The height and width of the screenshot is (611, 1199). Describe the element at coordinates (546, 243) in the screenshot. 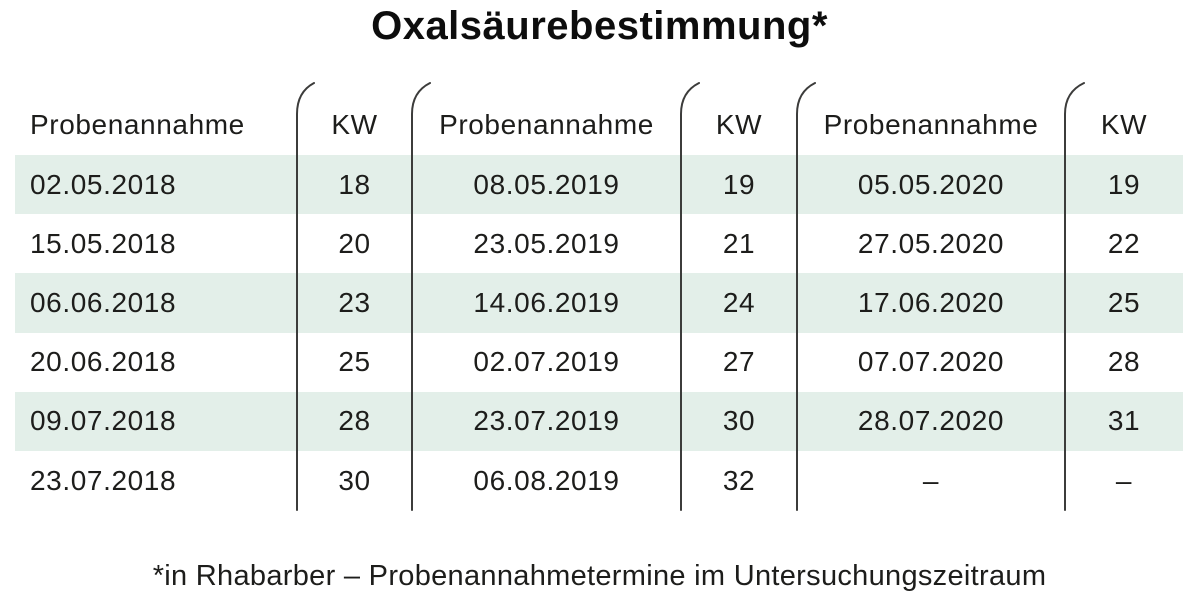

I see `table-cell: 23.05.2019` at that location.